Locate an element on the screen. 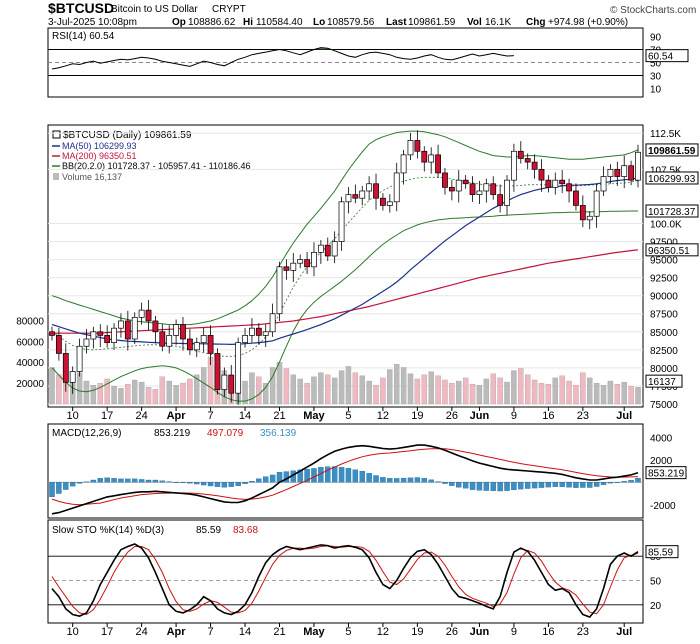 The image size is (700, 644). sto-k-value: 85.59 is located at coordinates (208, 530).